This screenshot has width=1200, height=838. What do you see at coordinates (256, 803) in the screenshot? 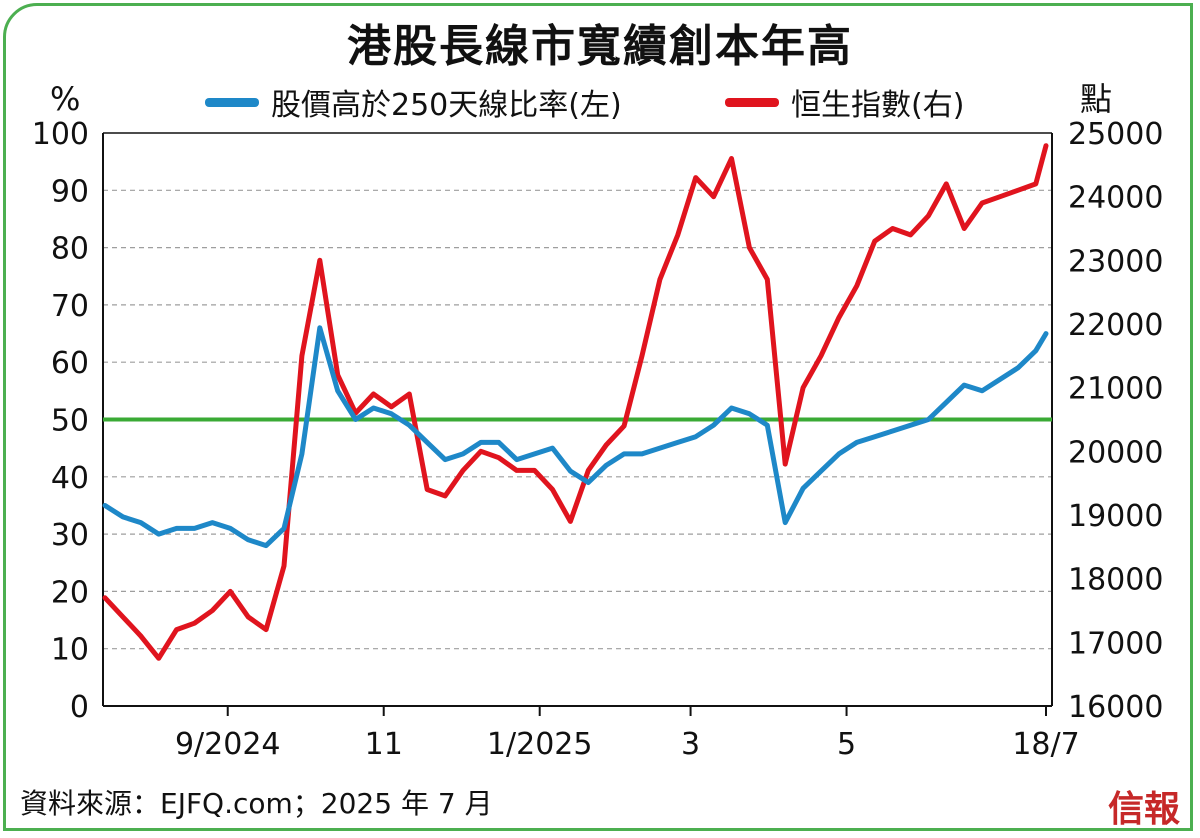
I see `source-note: 資料來源：EJFQ.com；2025 年 7 月` at bounding box center [256, 803].